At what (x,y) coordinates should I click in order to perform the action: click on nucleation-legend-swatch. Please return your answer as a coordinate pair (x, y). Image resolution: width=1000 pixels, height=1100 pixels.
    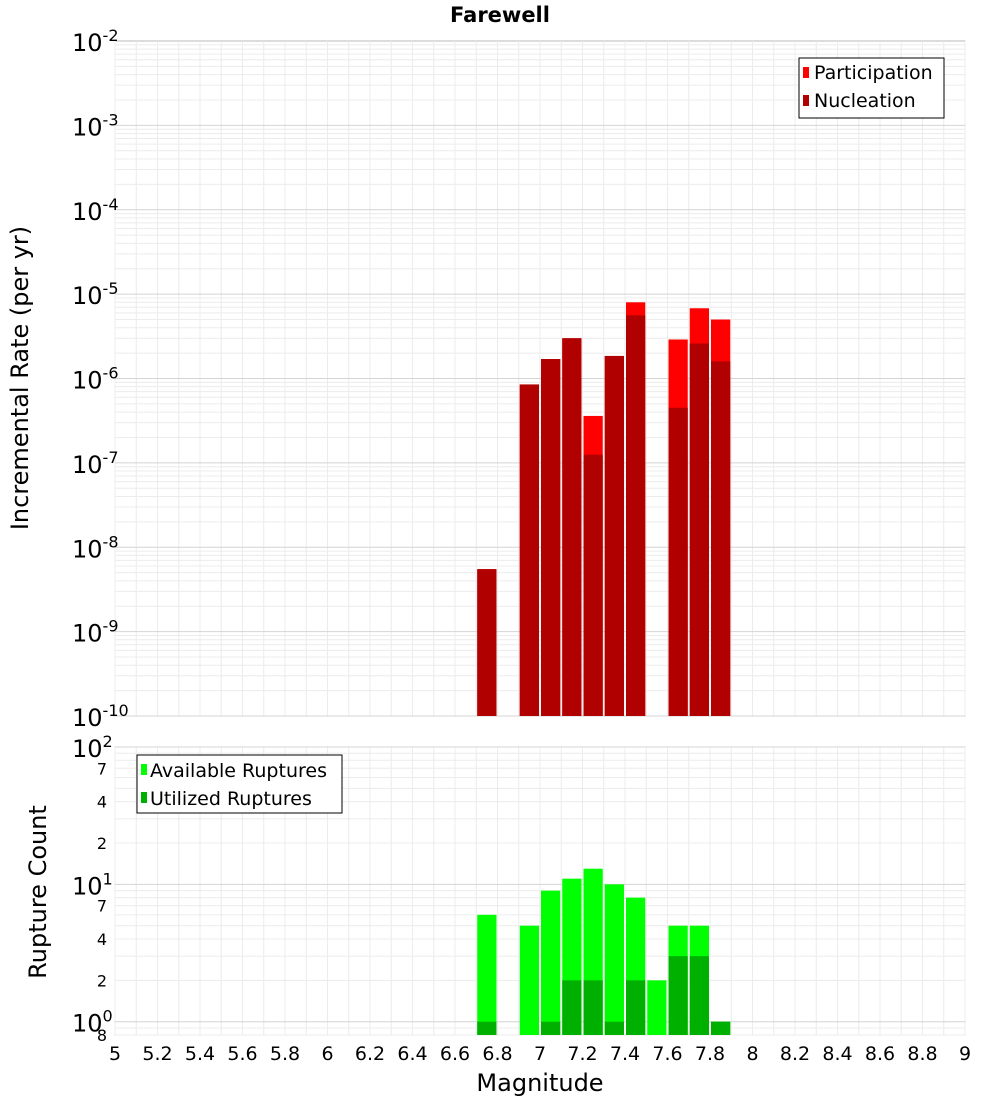
    Looking at the image, I should click on (806, 100).